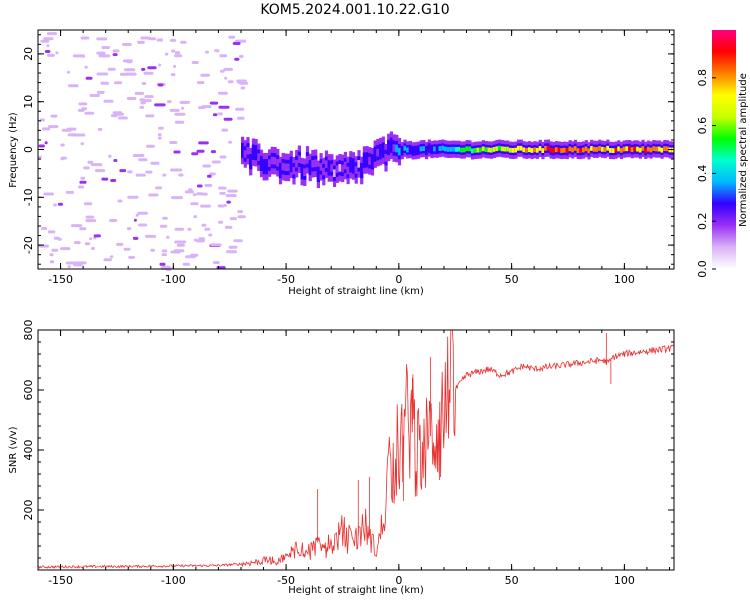 The height and width of the screenshot is (600, 750). I want to click on snr-ylabel: SNR (v/v), so click(13, 449).